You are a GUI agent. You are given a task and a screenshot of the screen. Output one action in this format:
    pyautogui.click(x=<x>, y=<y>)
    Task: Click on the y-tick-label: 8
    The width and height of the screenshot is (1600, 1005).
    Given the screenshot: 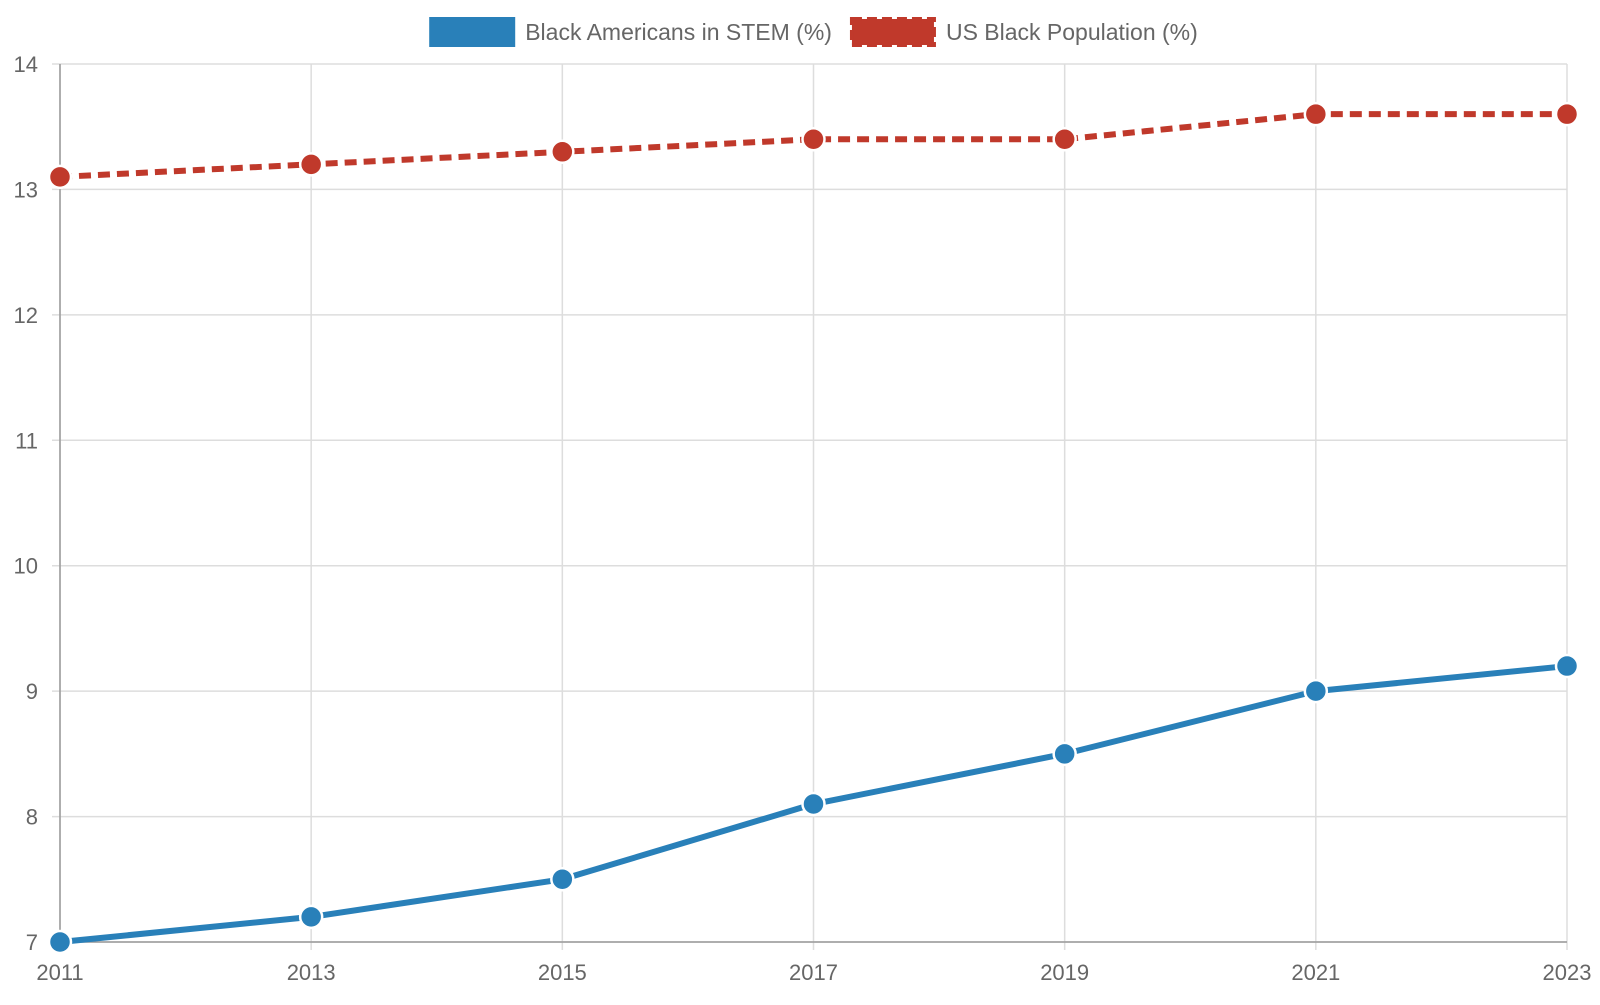 What is the action you would take?
    pyautogui.click(x=32, y=817)
    